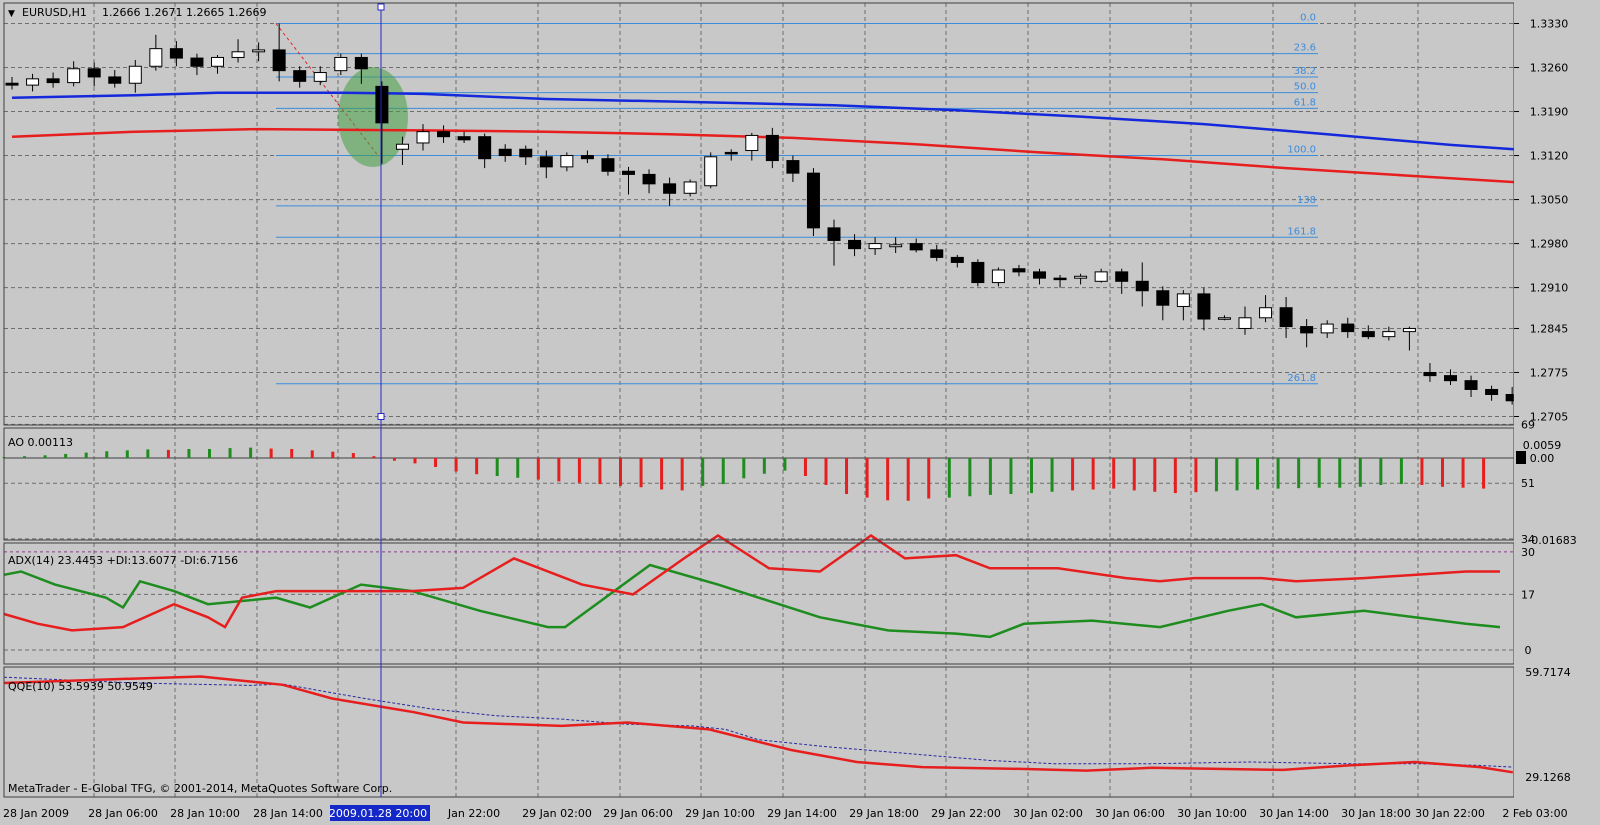  Describe the element at coordinates (11, 14) in the screenshot. I see `dropdown-arrow-icon: ▼` at that location.